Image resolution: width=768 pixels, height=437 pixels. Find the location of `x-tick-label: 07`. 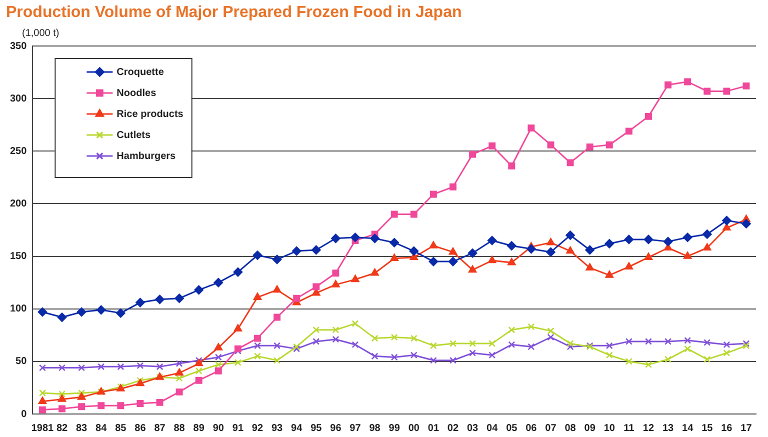

x-tick-label: 07 is located at coordinates (551, 428).